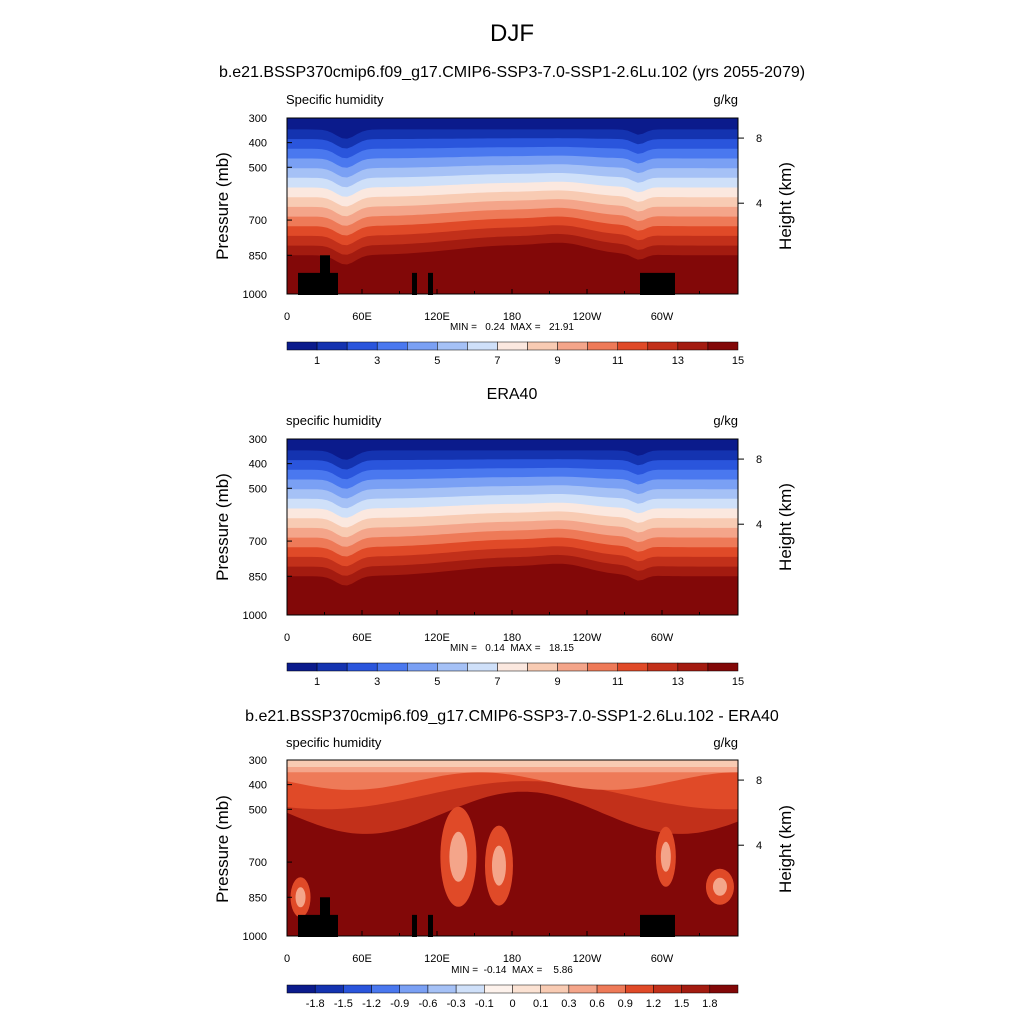  Describe the element at coordinates (427, 1004) in the screenshot. I see `colorbar-label: -0.6` at that location.